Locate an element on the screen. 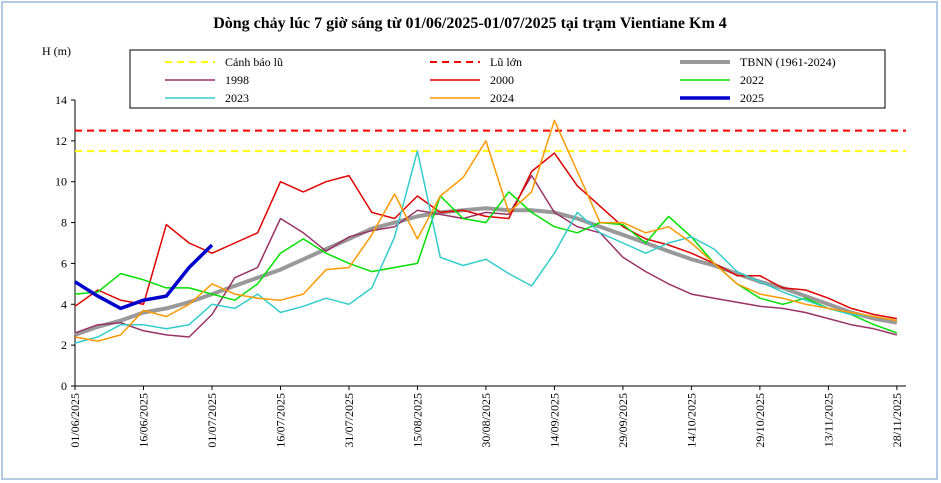 The width and height of the screenshot is (941, 483). y-tick-label: 8 is located at coordinates (64, 223).